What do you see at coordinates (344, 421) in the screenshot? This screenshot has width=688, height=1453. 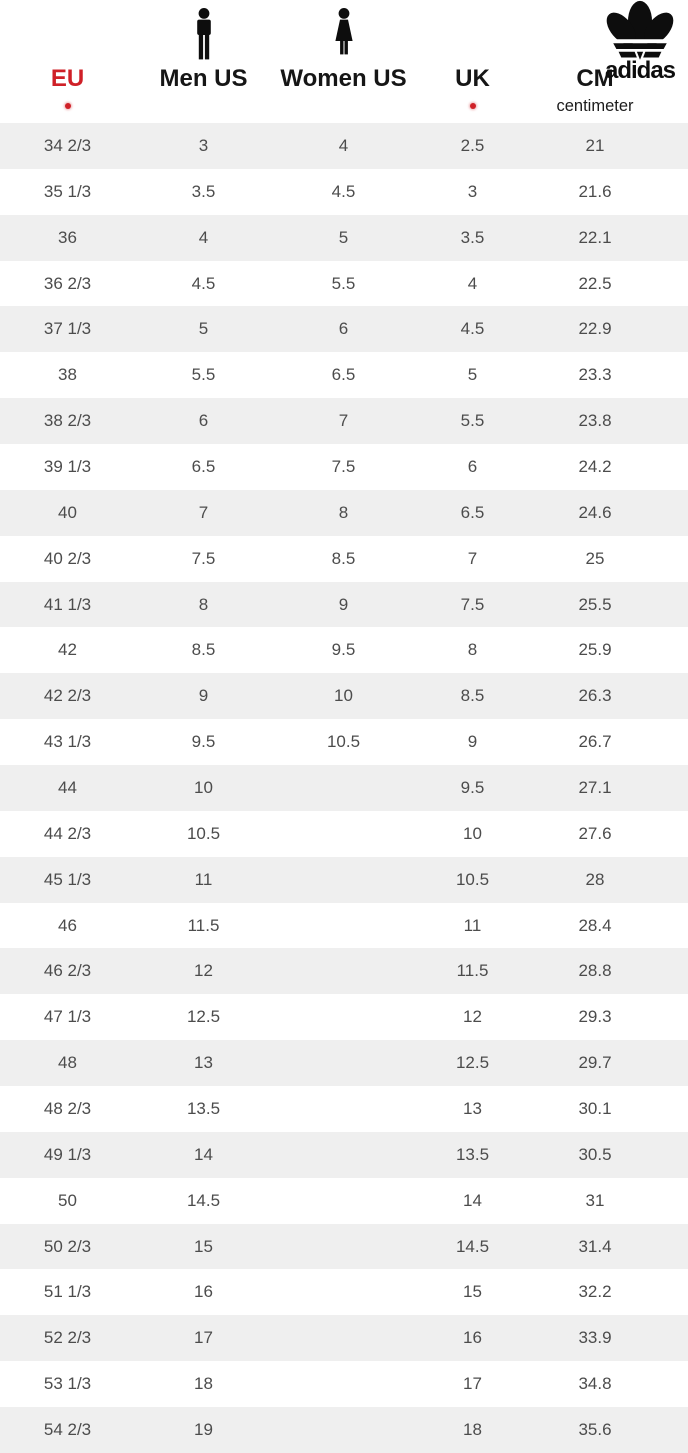 I see `table-row: 38 2/3 6 7 5.5 23.8` at bounding box center [344, 421].